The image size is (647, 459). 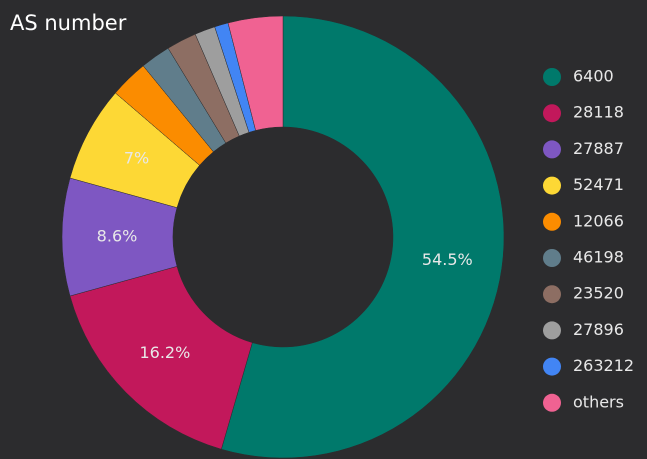 I want to click on legend-label: 12066, so click(x=598, y=220).